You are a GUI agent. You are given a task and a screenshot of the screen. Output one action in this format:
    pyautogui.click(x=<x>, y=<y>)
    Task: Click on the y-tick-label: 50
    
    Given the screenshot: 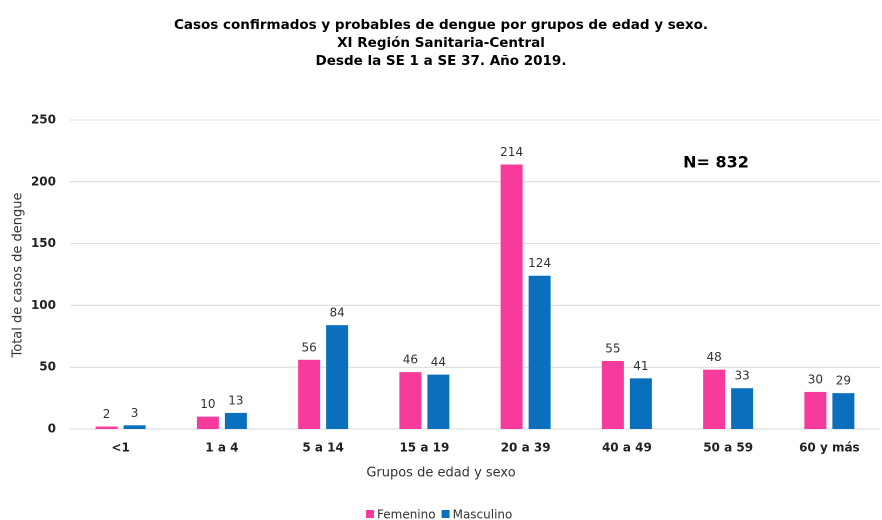 What is the action you would take?
    pyautogui.click(x=47, y=367)
    